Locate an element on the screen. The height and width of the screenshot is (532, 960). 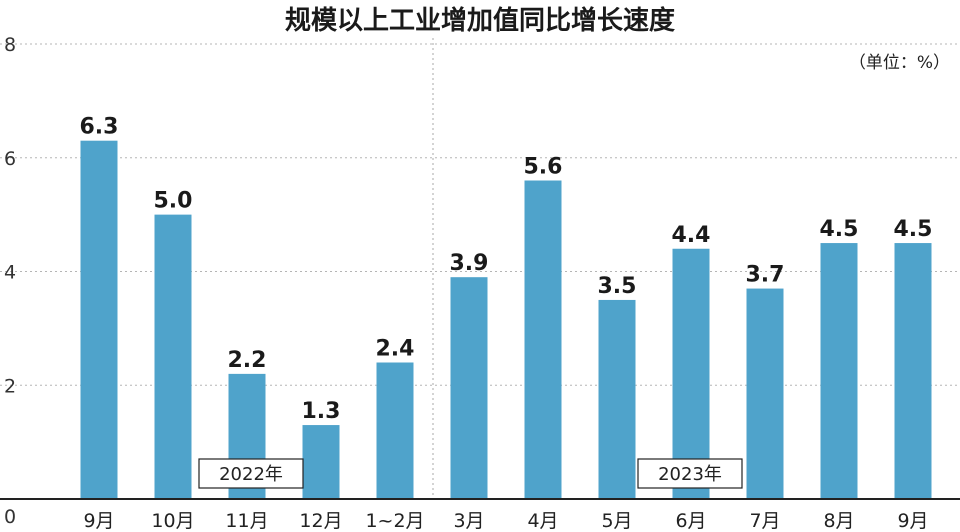
data-label: 3.5 is located at coordinates (617, 286).